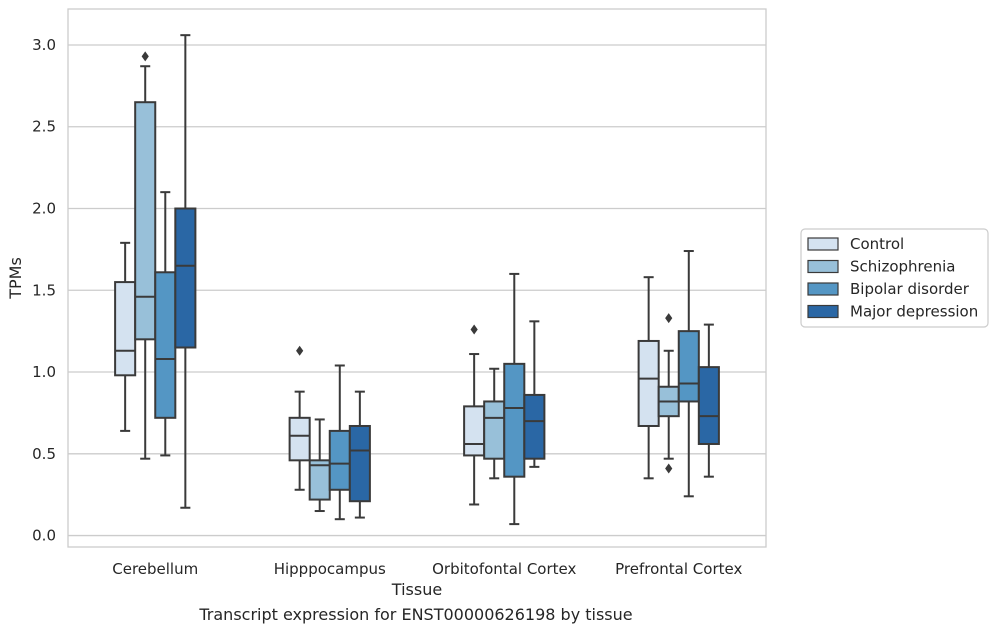 Image resolution: width=997 pixels, height=634 pixels. I want to click on x-tick-label: Orbitofontal Cortex, so click(504, 569).